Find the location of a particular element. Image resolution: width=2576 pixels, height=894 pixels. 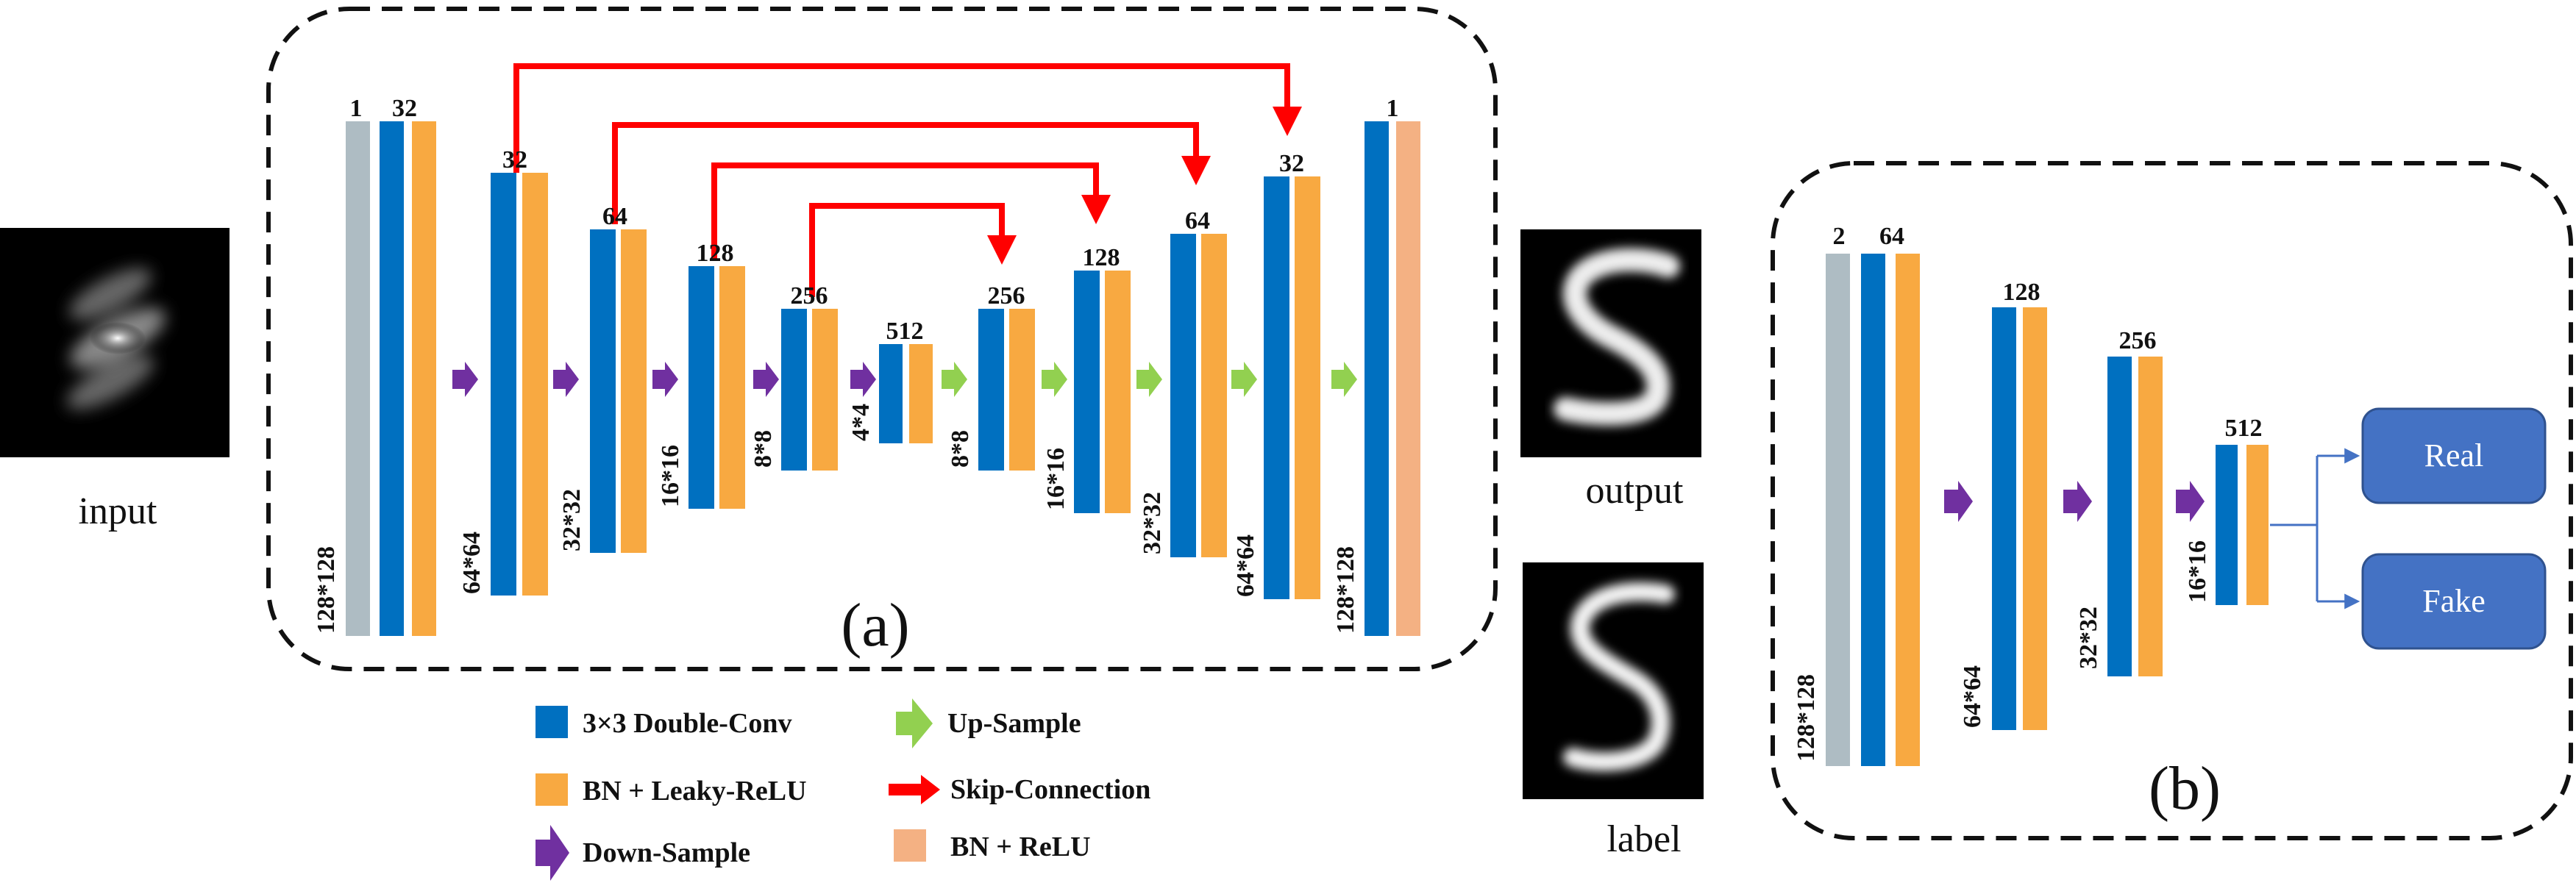

panel-a-label: (a) is located at coordinates (875, 625).